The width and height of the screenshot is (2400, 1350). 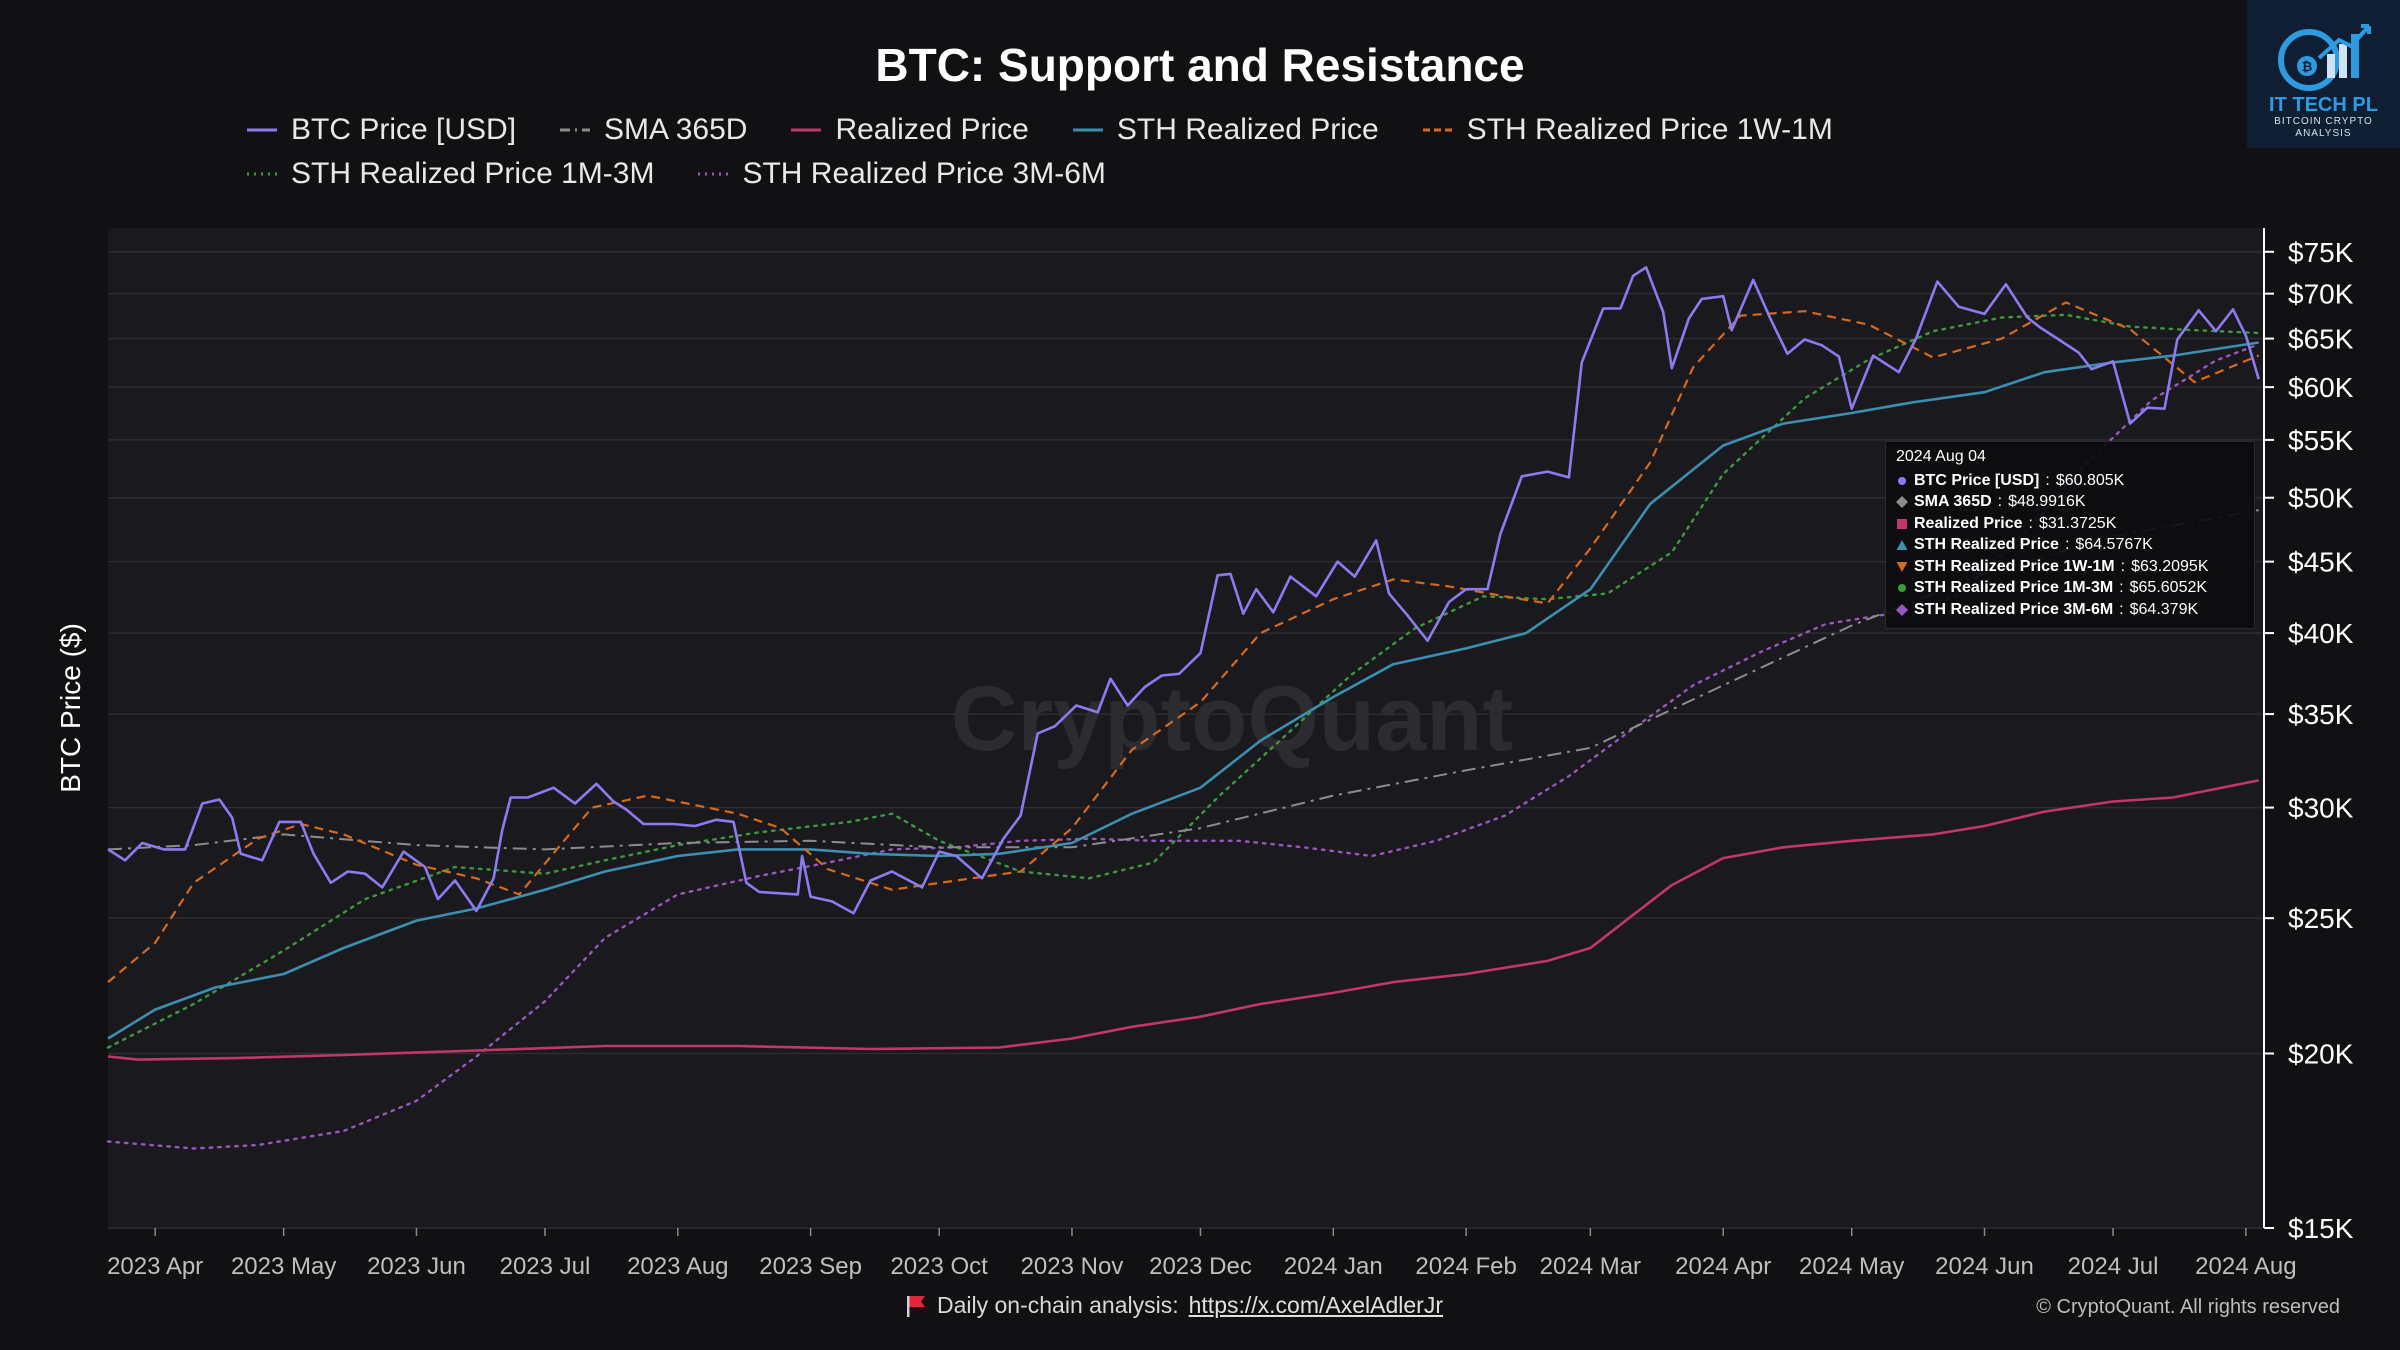 What do you see at coordinates (2321, 918) in the screenshot?
I see `y-tick-label: $25K` at bounding box center [2321, 918].